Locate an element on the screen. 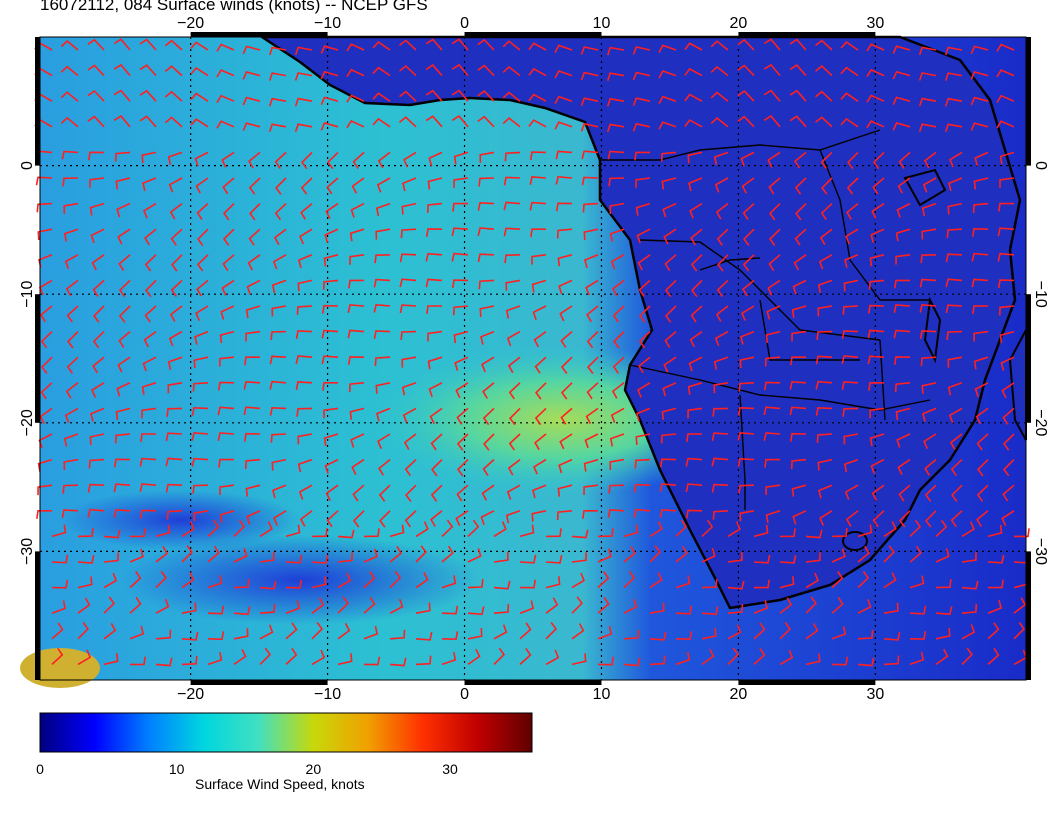  lon-tick-label: 0 is located at coordinates (464, 693).